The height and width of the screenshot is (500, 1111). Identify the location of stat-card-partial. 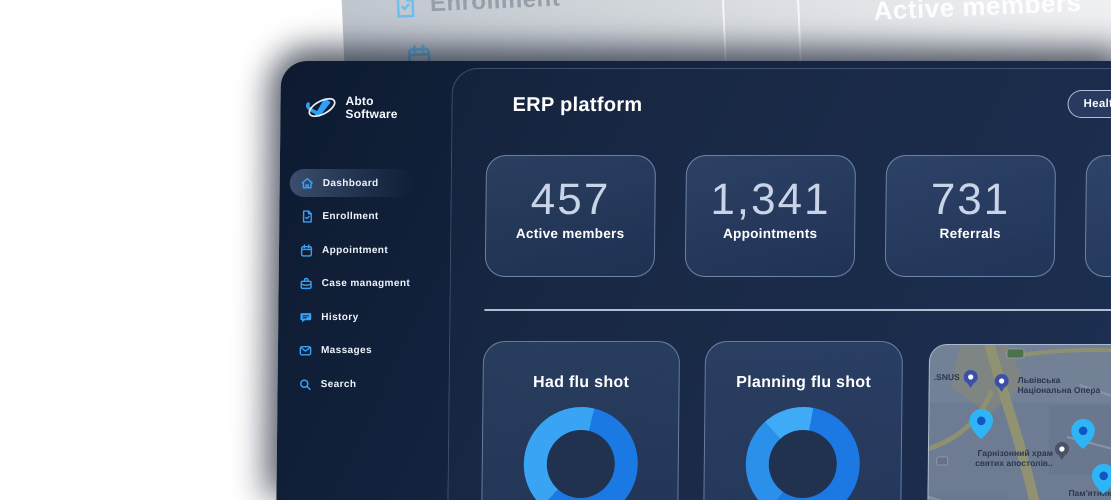
(1097, 216).